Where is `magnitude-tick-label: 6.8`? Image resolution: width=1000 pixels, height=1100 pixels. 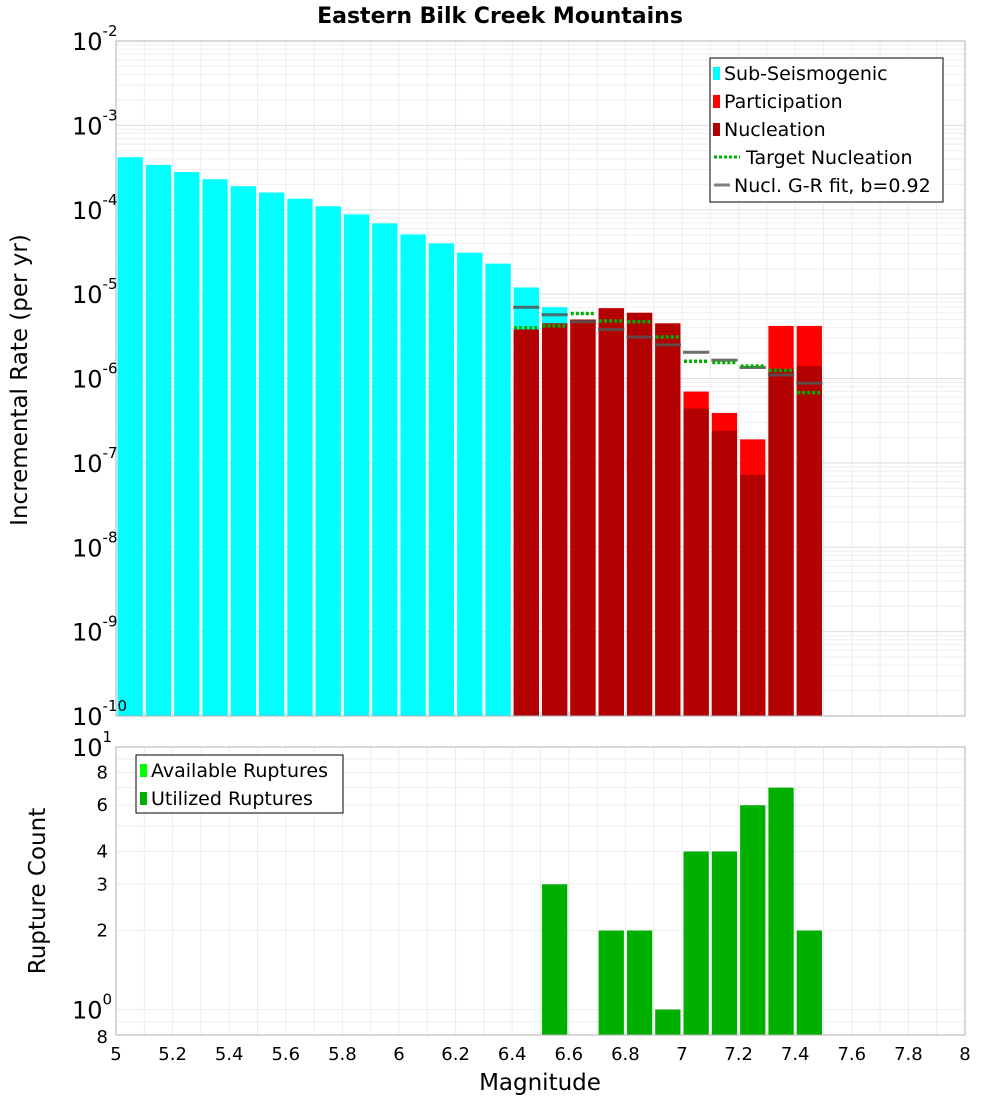 magnitude-tick-label: 6.8 is located at coordinates (625, 1054).